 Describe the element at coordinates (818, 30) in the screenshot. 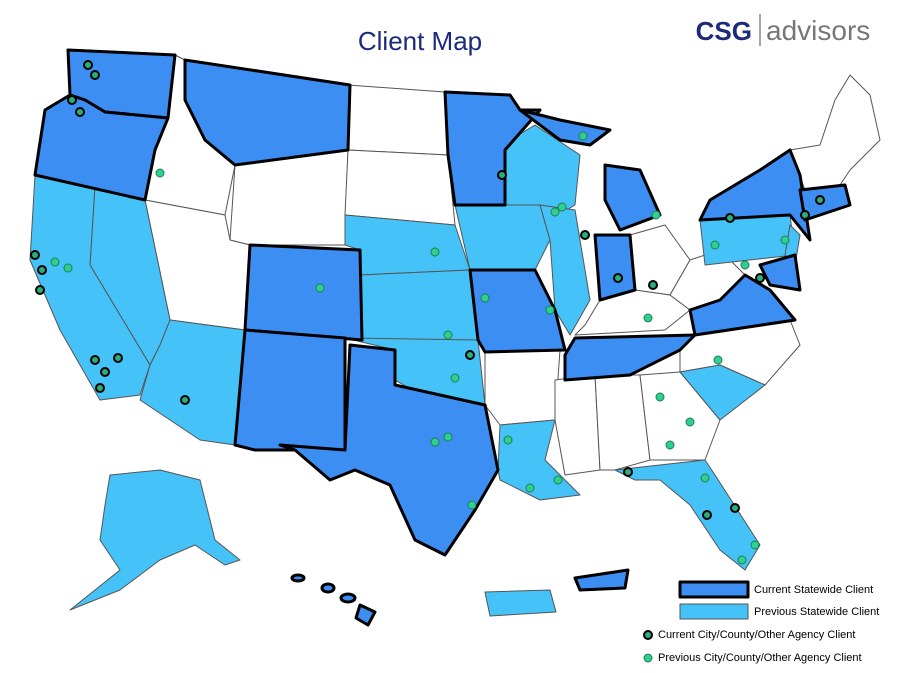

I see `logo-tagline: advisors` at that location.